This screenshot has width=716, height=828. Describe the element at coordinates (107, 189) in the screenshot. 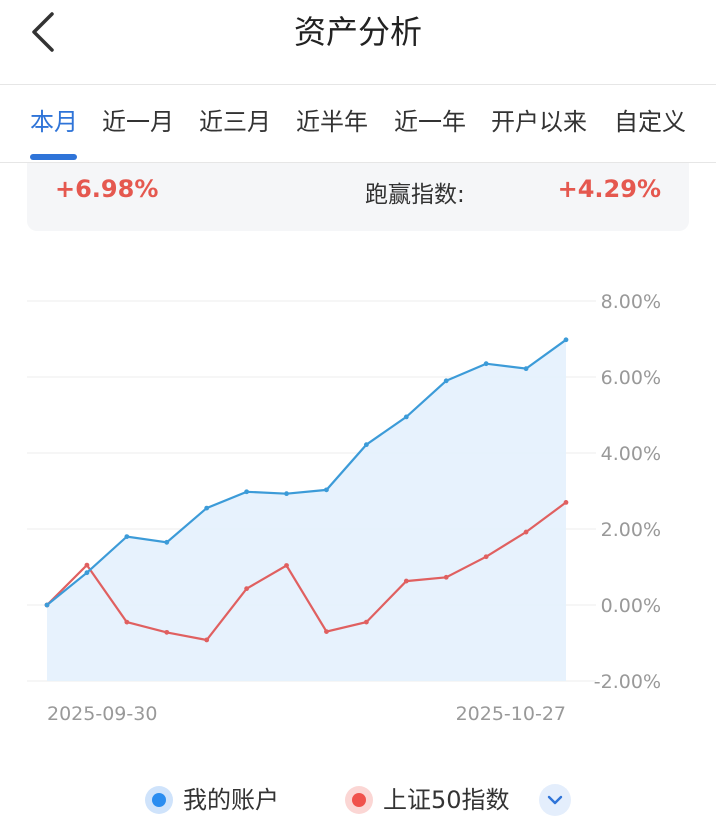

I see `account-return-value: +6.98%` at that location.